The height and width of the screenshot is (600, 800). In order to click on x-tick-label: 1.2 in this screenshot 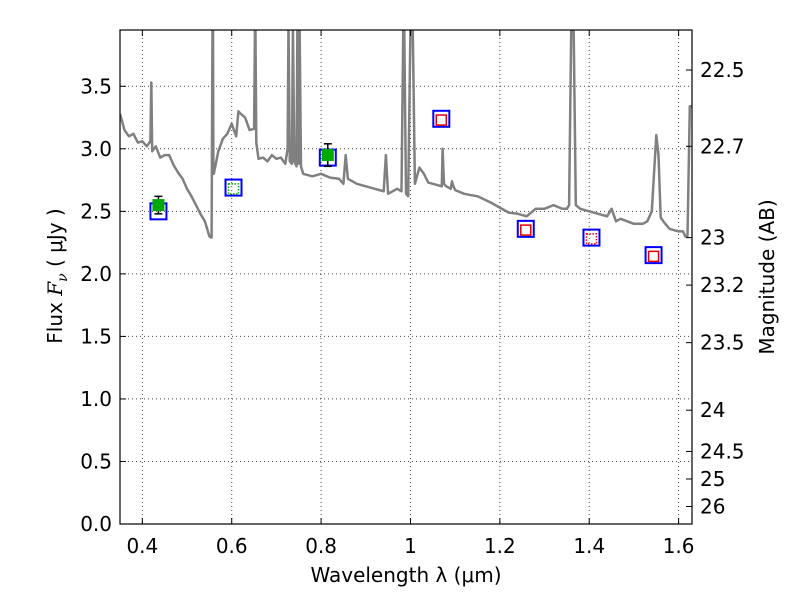, I will do `click(500, 546)`.